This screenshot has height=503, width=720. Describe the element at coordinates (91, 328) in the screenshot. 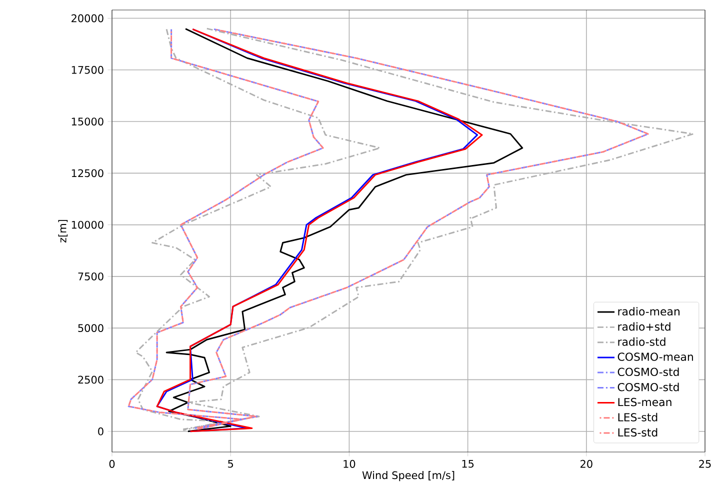

I see `y-tick-label: 5000` at that location.